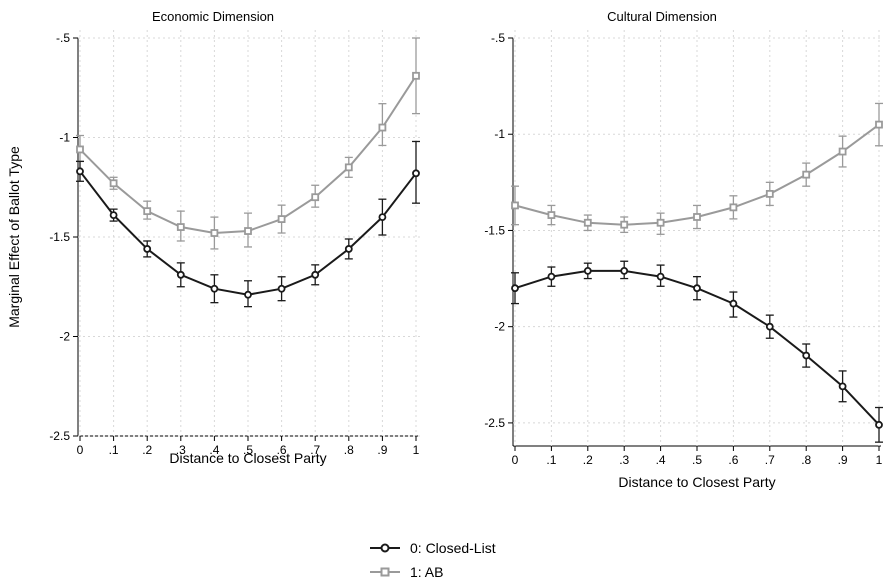 The width and height of the screenshot is (887, 584). What do you see at coordinates (453, 548) in the screenshot?
I see `legend-label: 0: Closed-List` at bounding box center [453, 548].